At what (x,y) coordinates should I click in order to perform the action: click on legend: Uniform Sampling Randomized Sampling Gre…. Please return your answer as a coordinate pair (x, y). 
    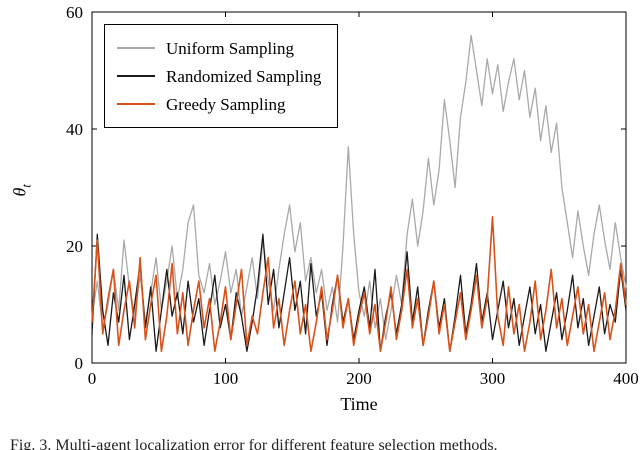
    Looking at the image, I should click on (221, 76).